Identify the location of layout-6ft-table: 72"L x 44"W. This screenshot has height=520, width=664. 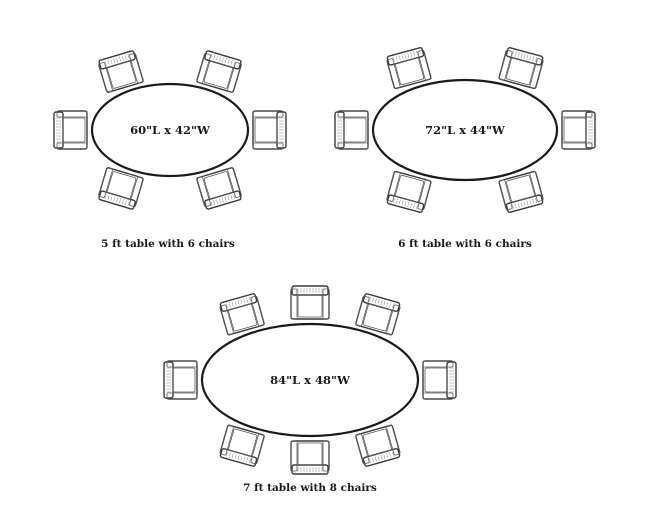
(465, 130).